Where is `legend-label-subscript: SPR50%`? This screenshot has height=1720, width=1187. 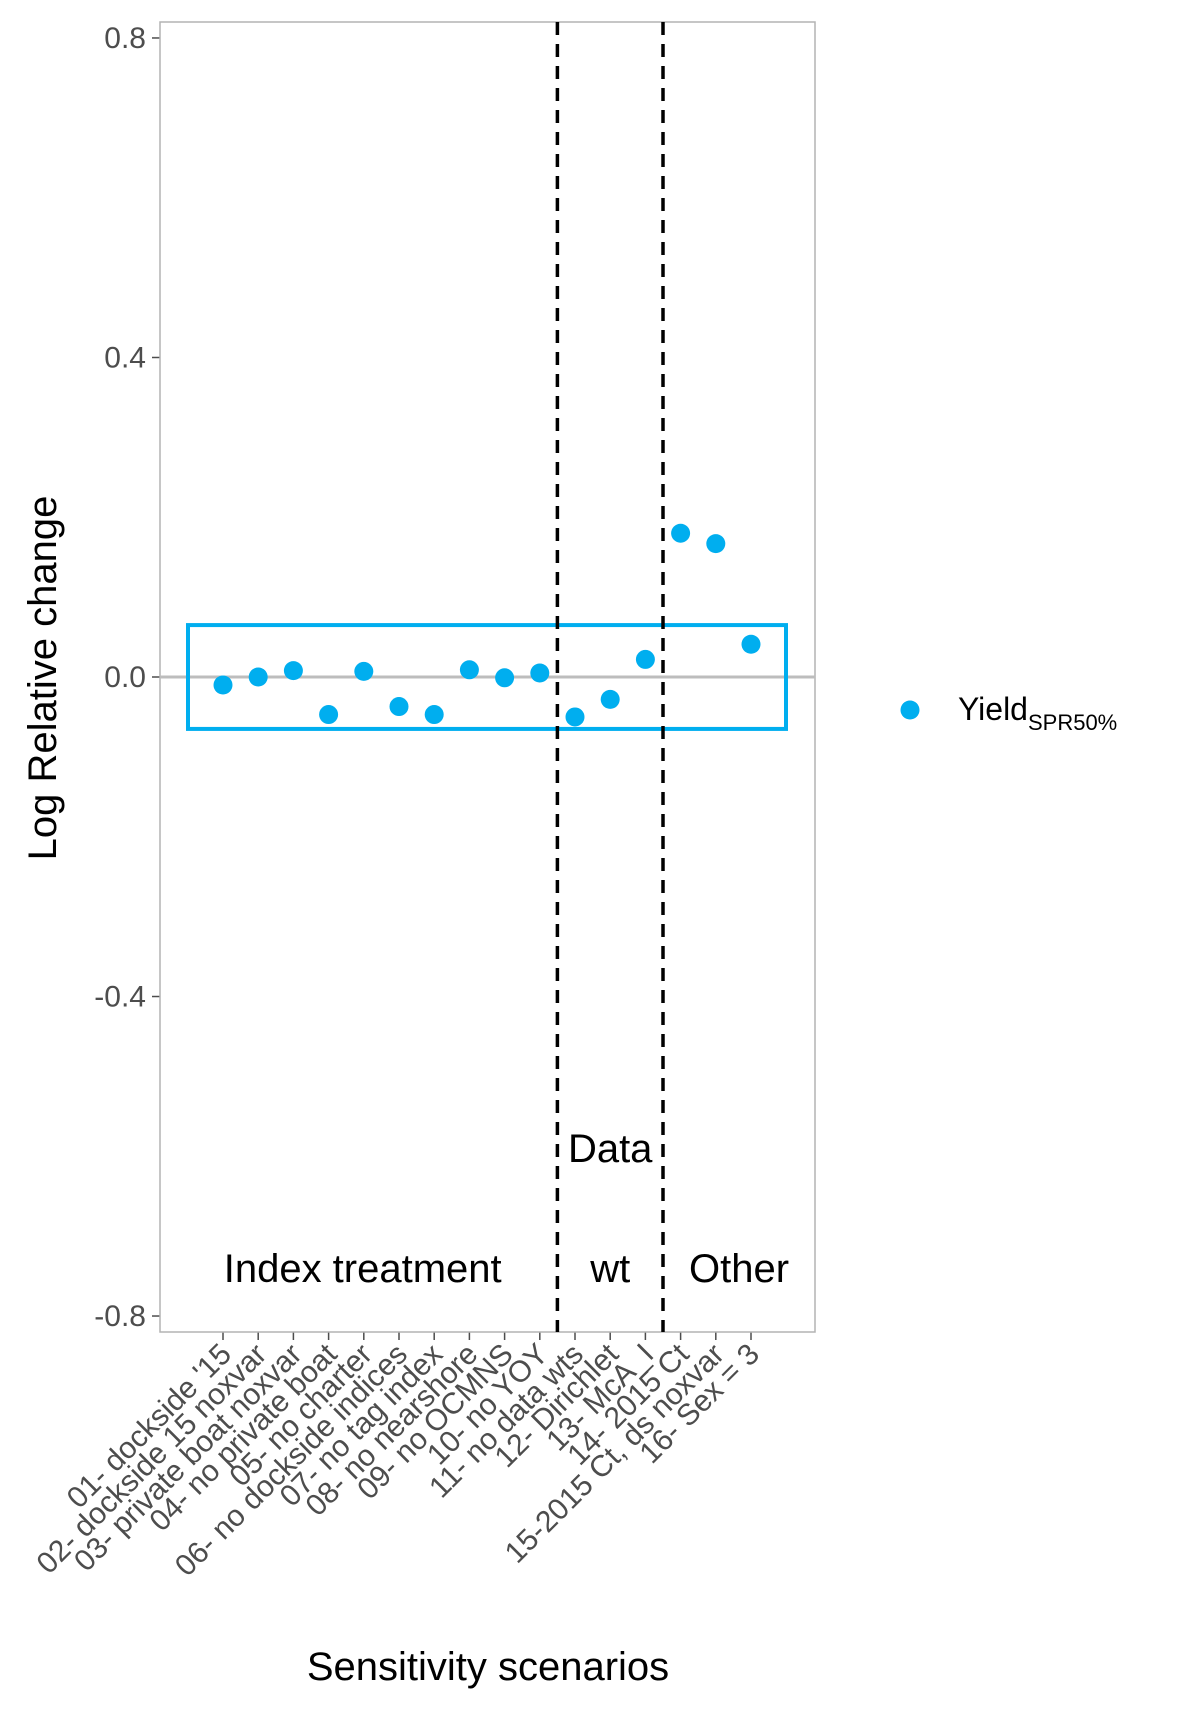 legend-label-subscript: SPR50% is located at coordinates (1072, 722).